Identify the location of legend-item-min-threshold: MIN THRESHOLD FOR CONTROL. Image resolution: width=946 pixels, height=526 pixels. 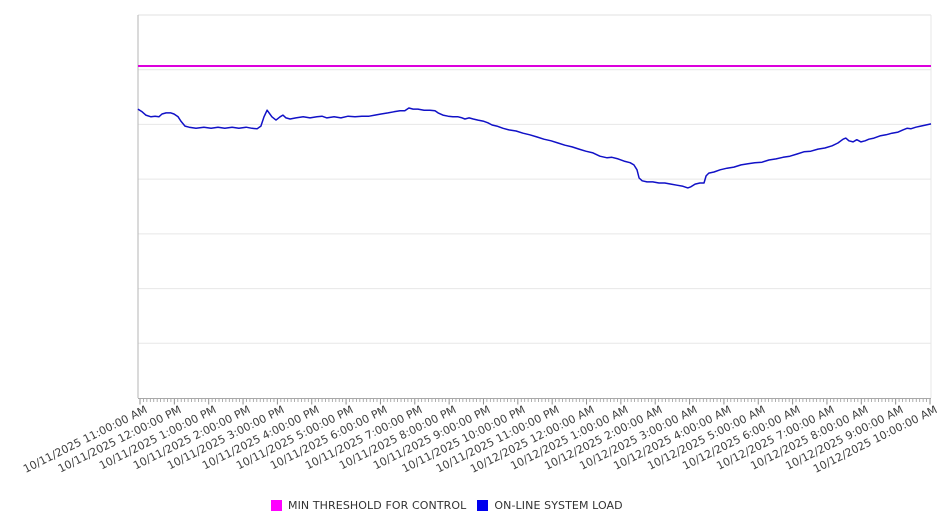
(368, 505).